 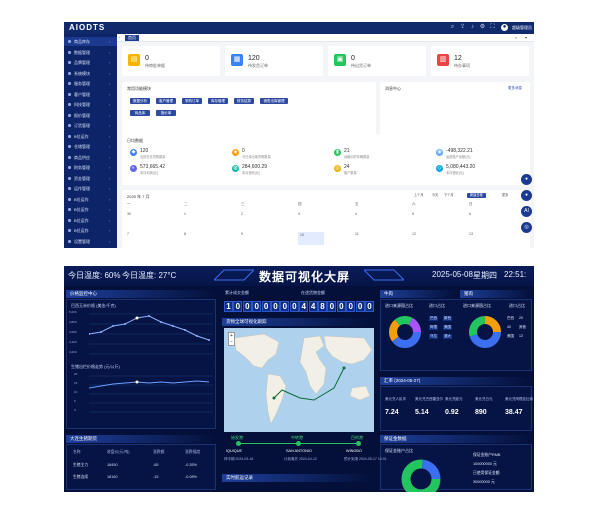 What do you see at coordinates (377, 61) in the screenshot?
I see `stat-card: ▣ 0 待出货订单` at bounding box center [377, 61].